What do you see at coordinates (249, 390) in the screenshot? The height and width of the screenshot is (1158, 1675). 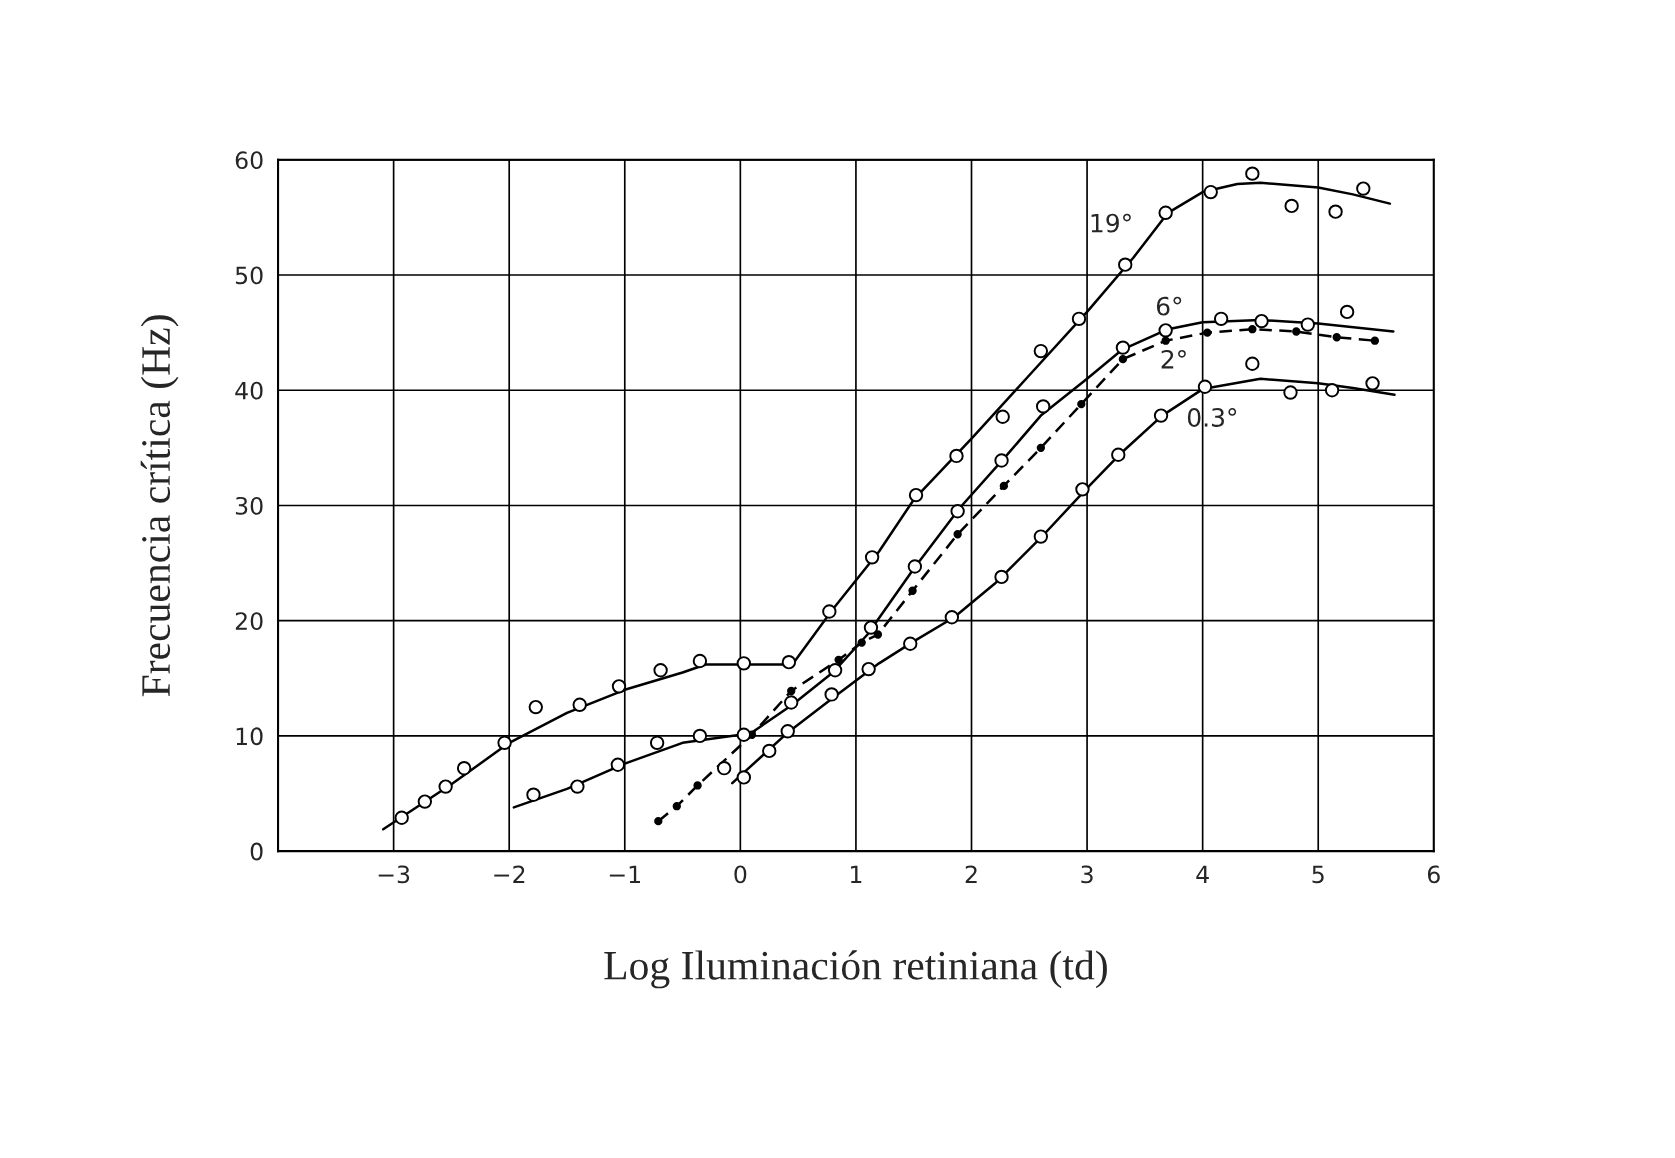 I see `y-tick-label: 40` at bounding box center [249, 390].